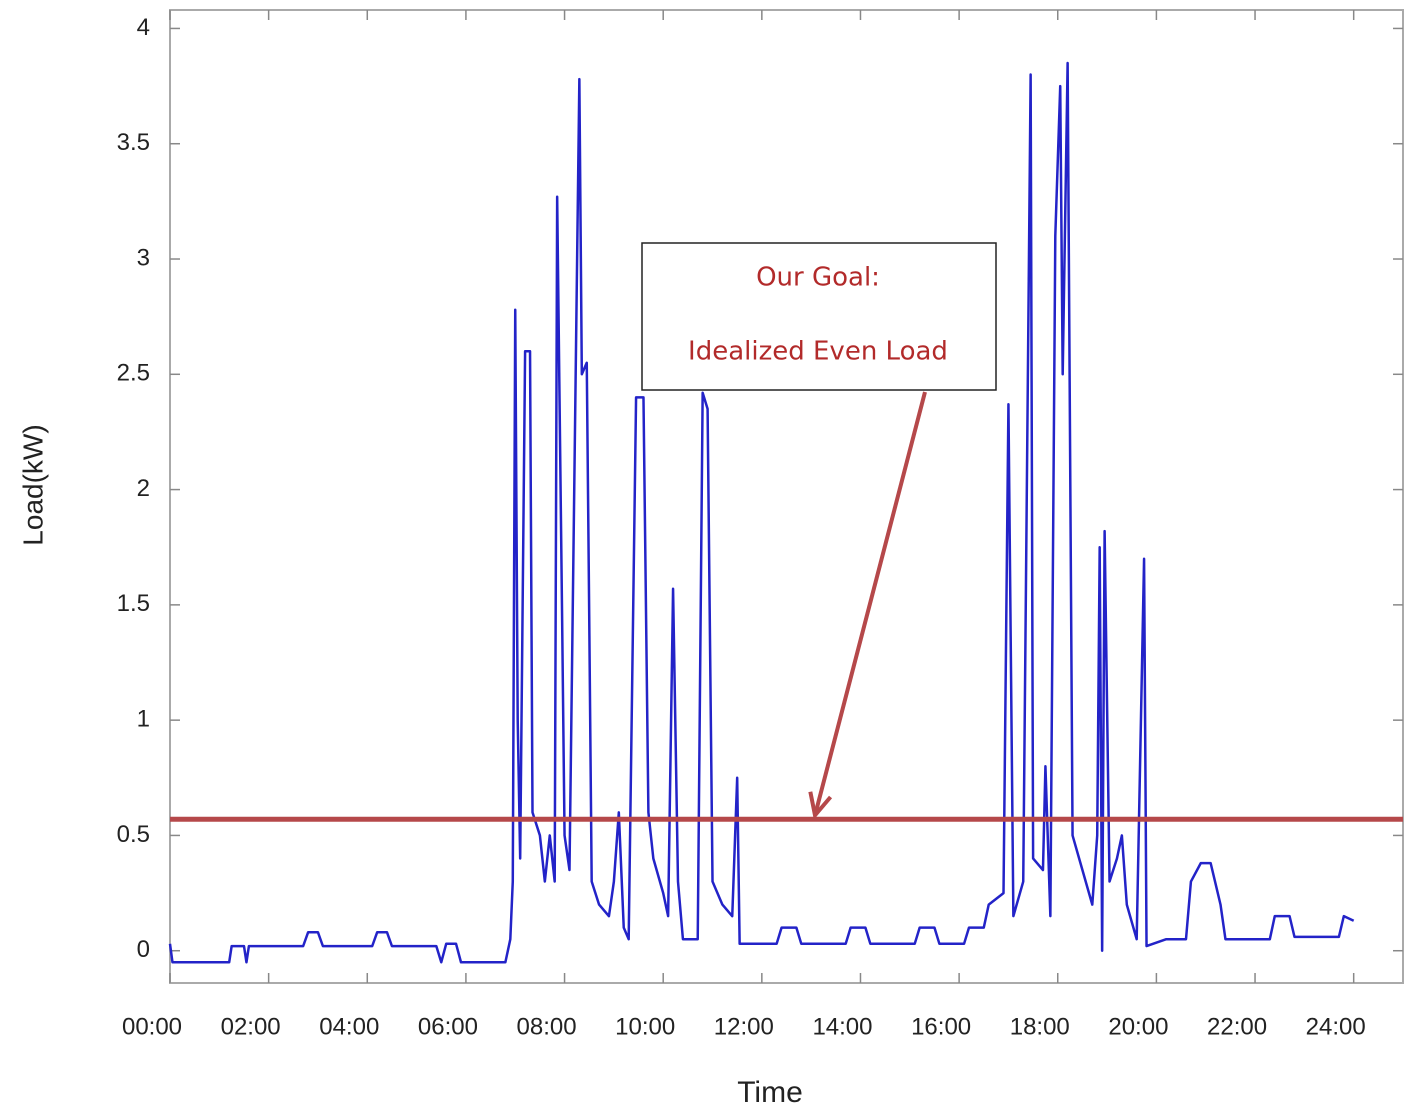 This screenshot has width=1404, height=1110. What do you see at coordinates (143, 949) in the screenshot?
I see `y-tick-label: 0` at bounding box center [143, 949].